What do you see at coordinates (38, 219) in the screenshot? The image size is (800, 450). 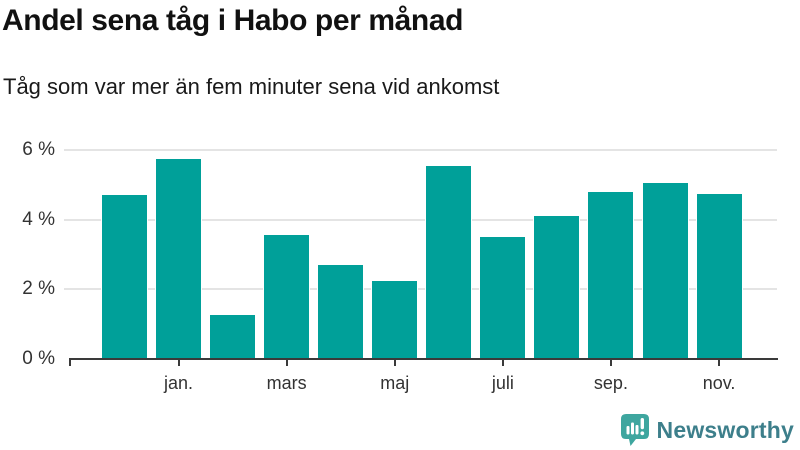 I see `y-axis-tick-label: 4 %` at bounding box center [38, 219].